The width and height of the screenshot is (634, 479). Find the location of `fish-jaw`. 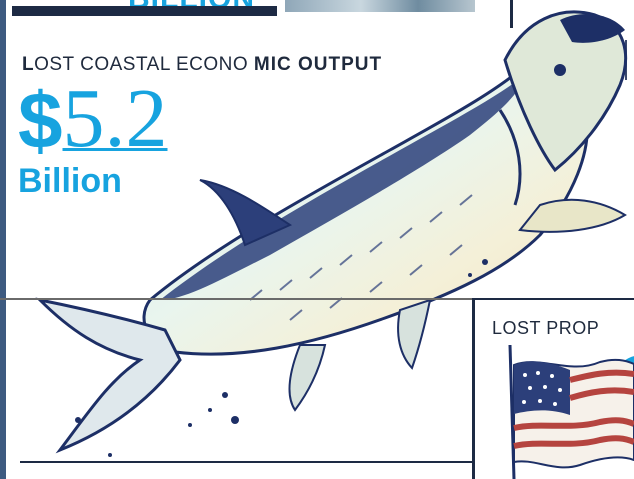

fish-jaw is located at coordinates (592, 28).